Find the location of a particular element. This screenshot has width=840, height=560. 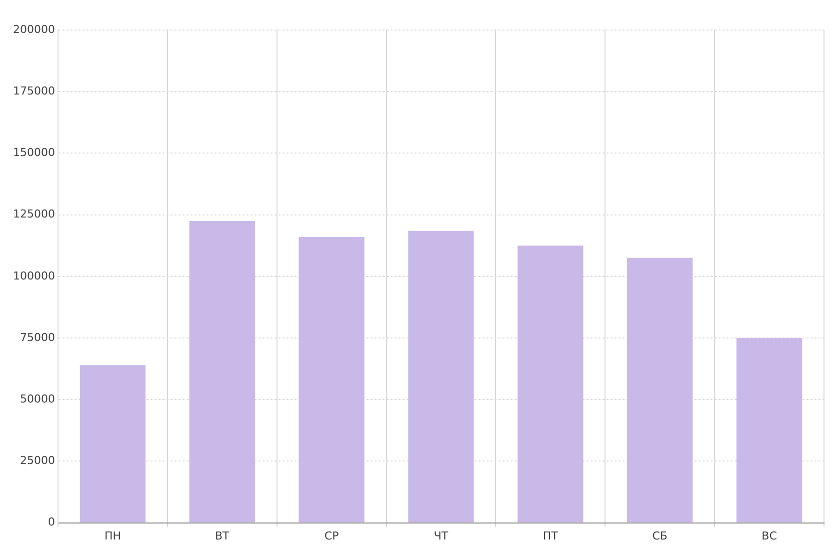

x-tick-label: ПН is located at coordinates (112, 535).